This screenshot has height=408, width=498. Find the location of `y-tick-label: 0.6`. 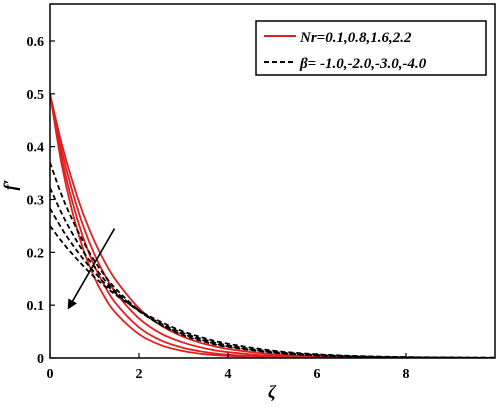

y-tick-label: 0.6 is located at coordinates (36, 42).